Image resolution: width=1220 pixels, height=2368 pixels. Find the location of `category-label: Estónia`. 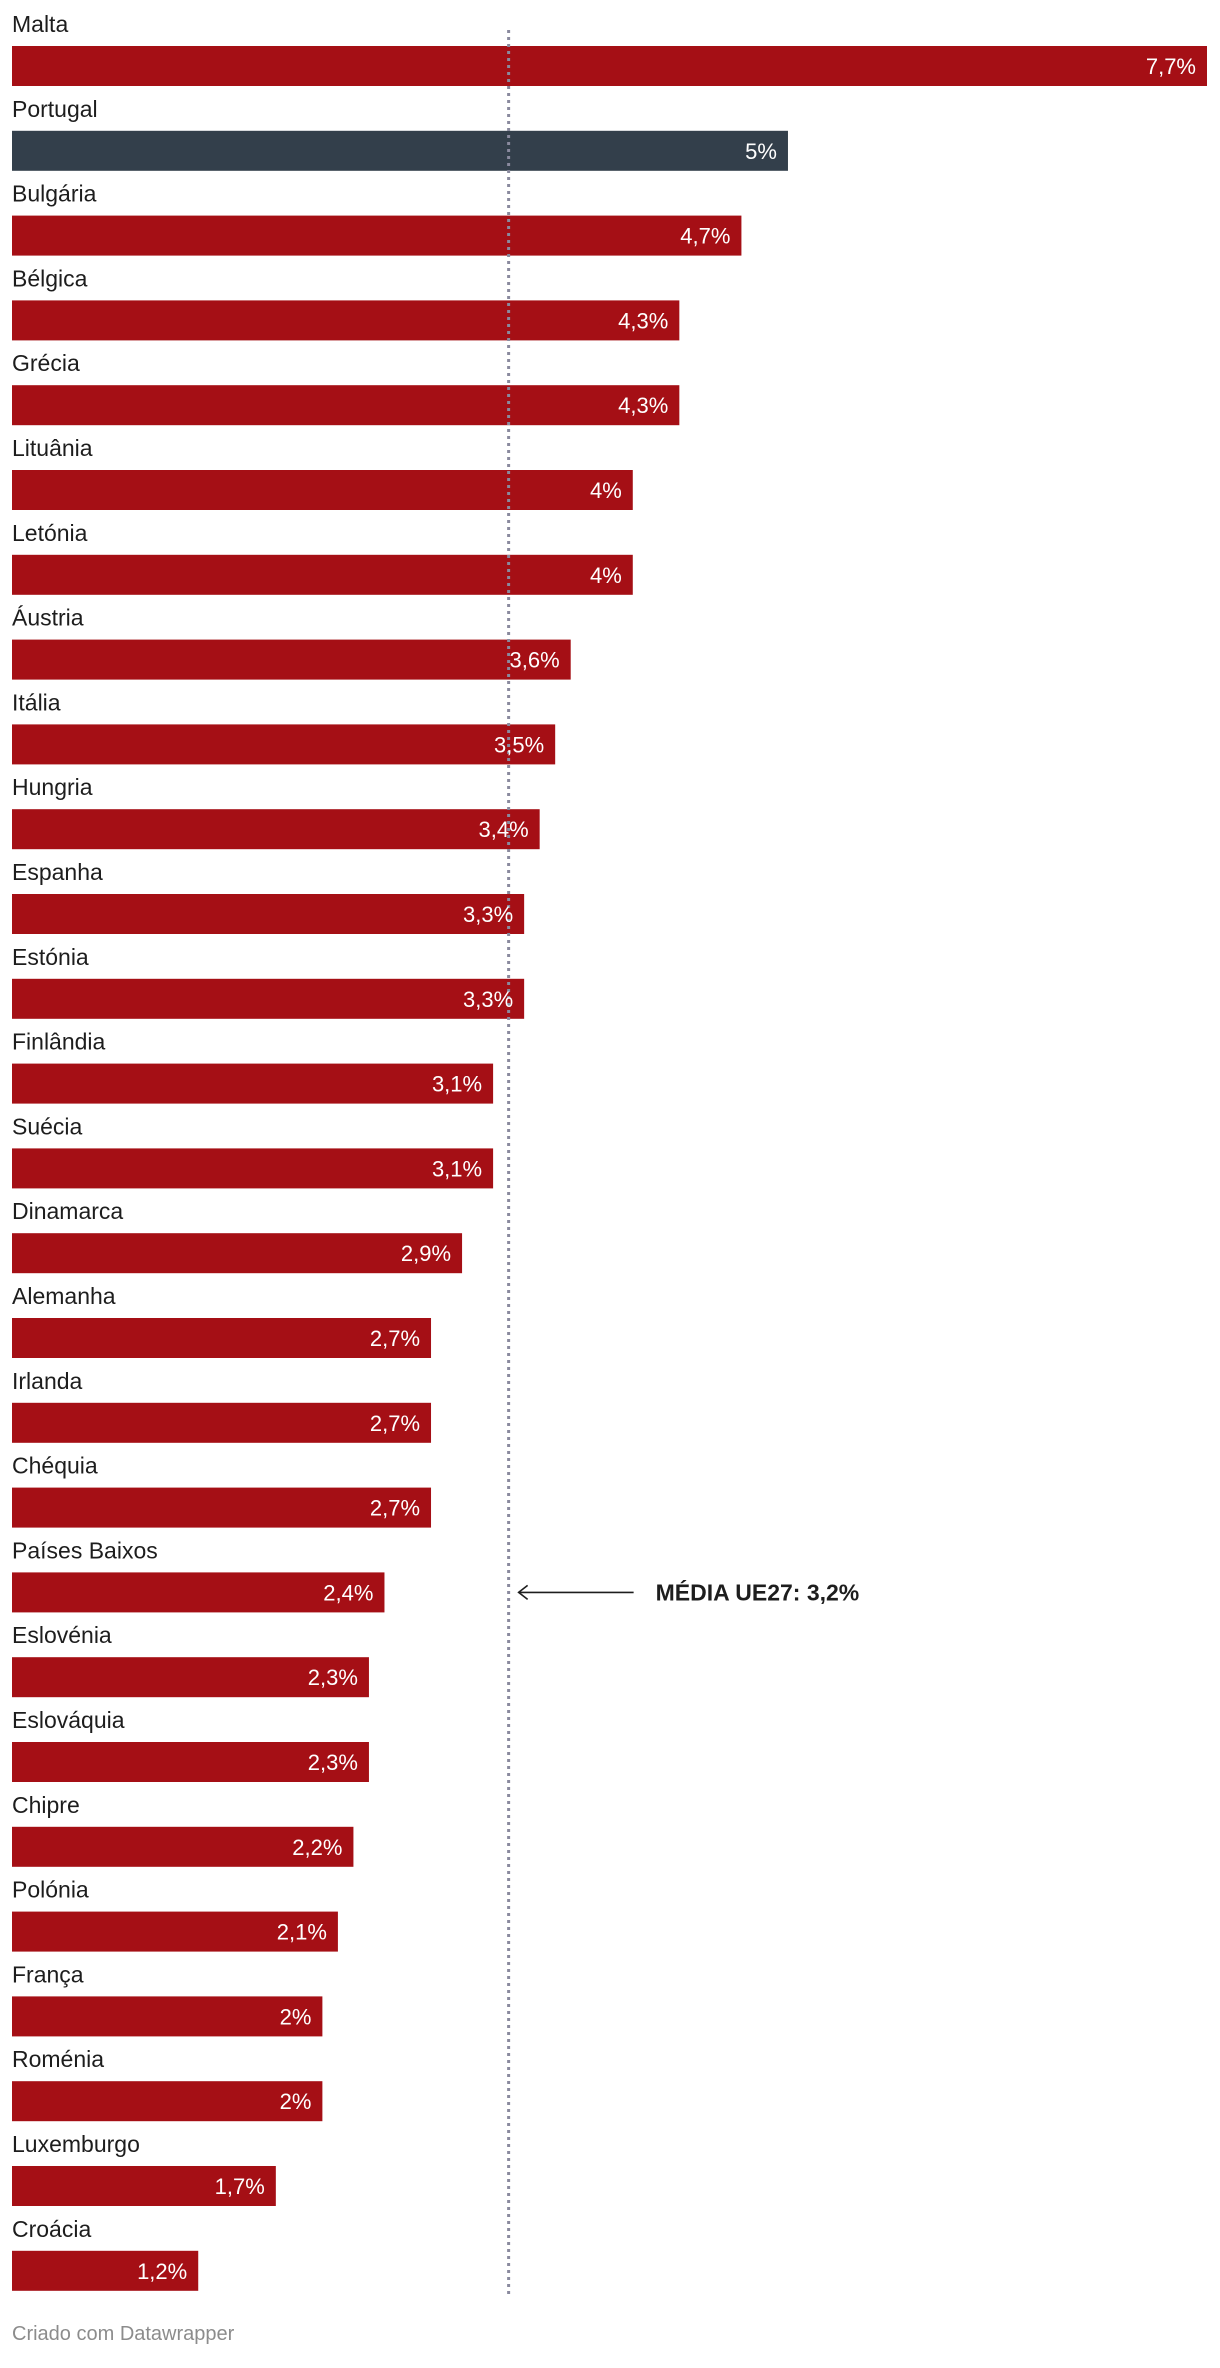

category-label: Estónia is located at coordinates (50, 957).